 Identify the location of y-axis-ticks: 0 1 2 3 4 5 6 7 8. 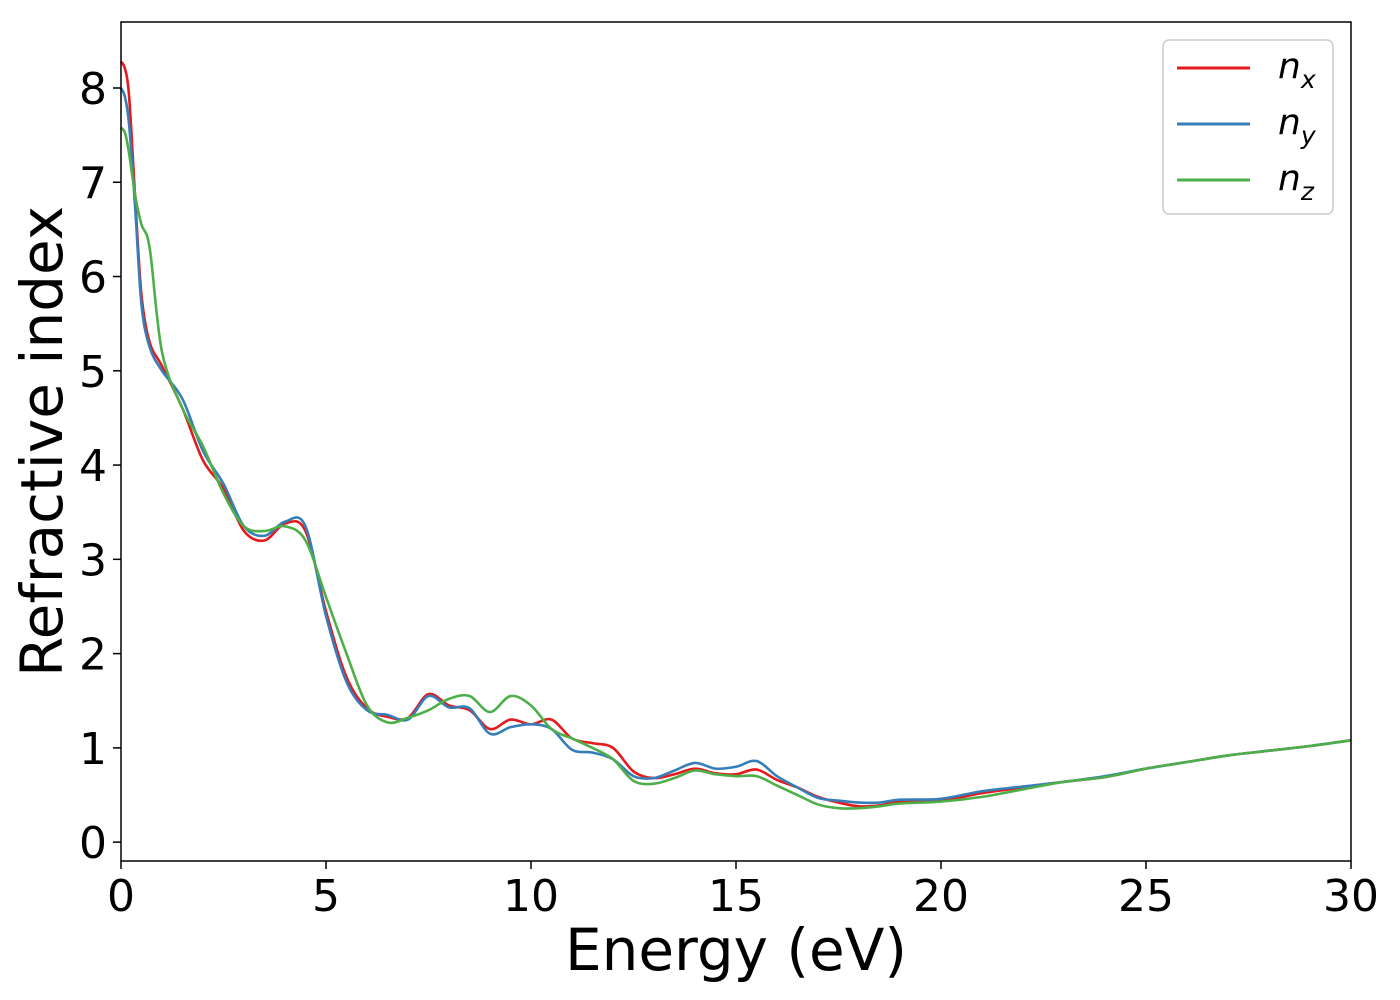
(100, 466).